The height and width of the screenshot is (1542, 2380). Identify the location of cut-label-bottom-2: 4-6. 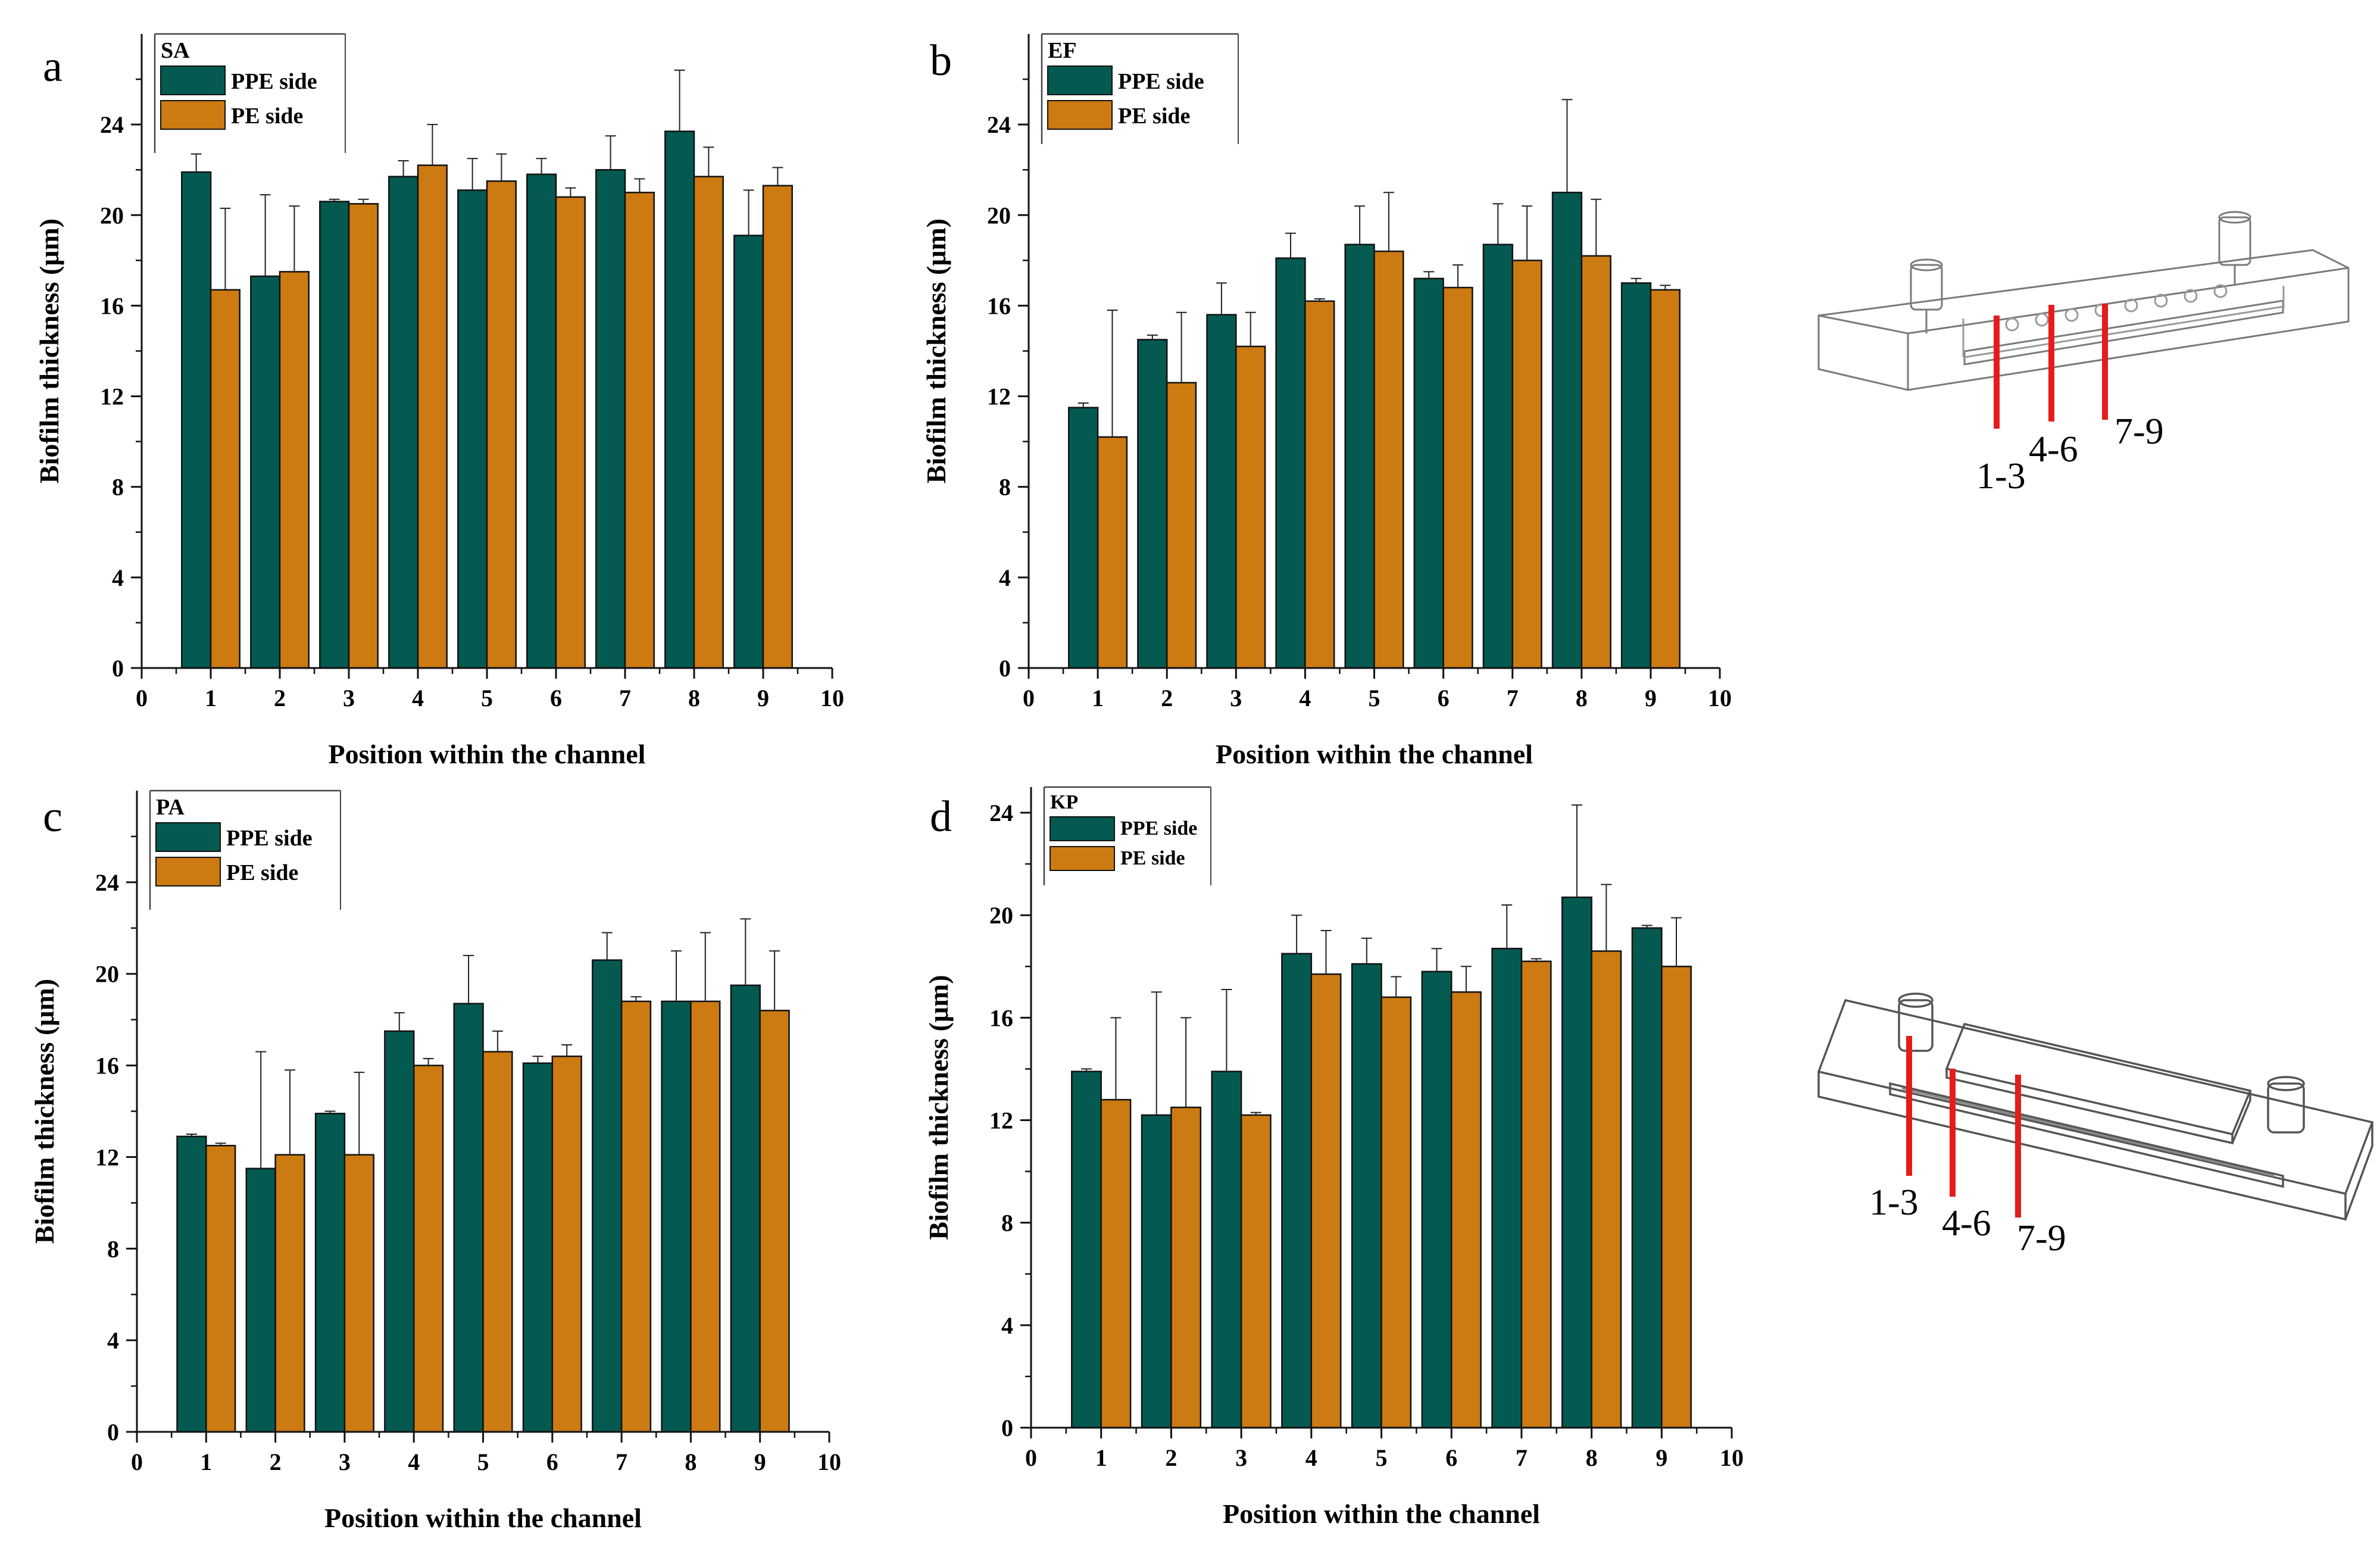
(1966, 1223).